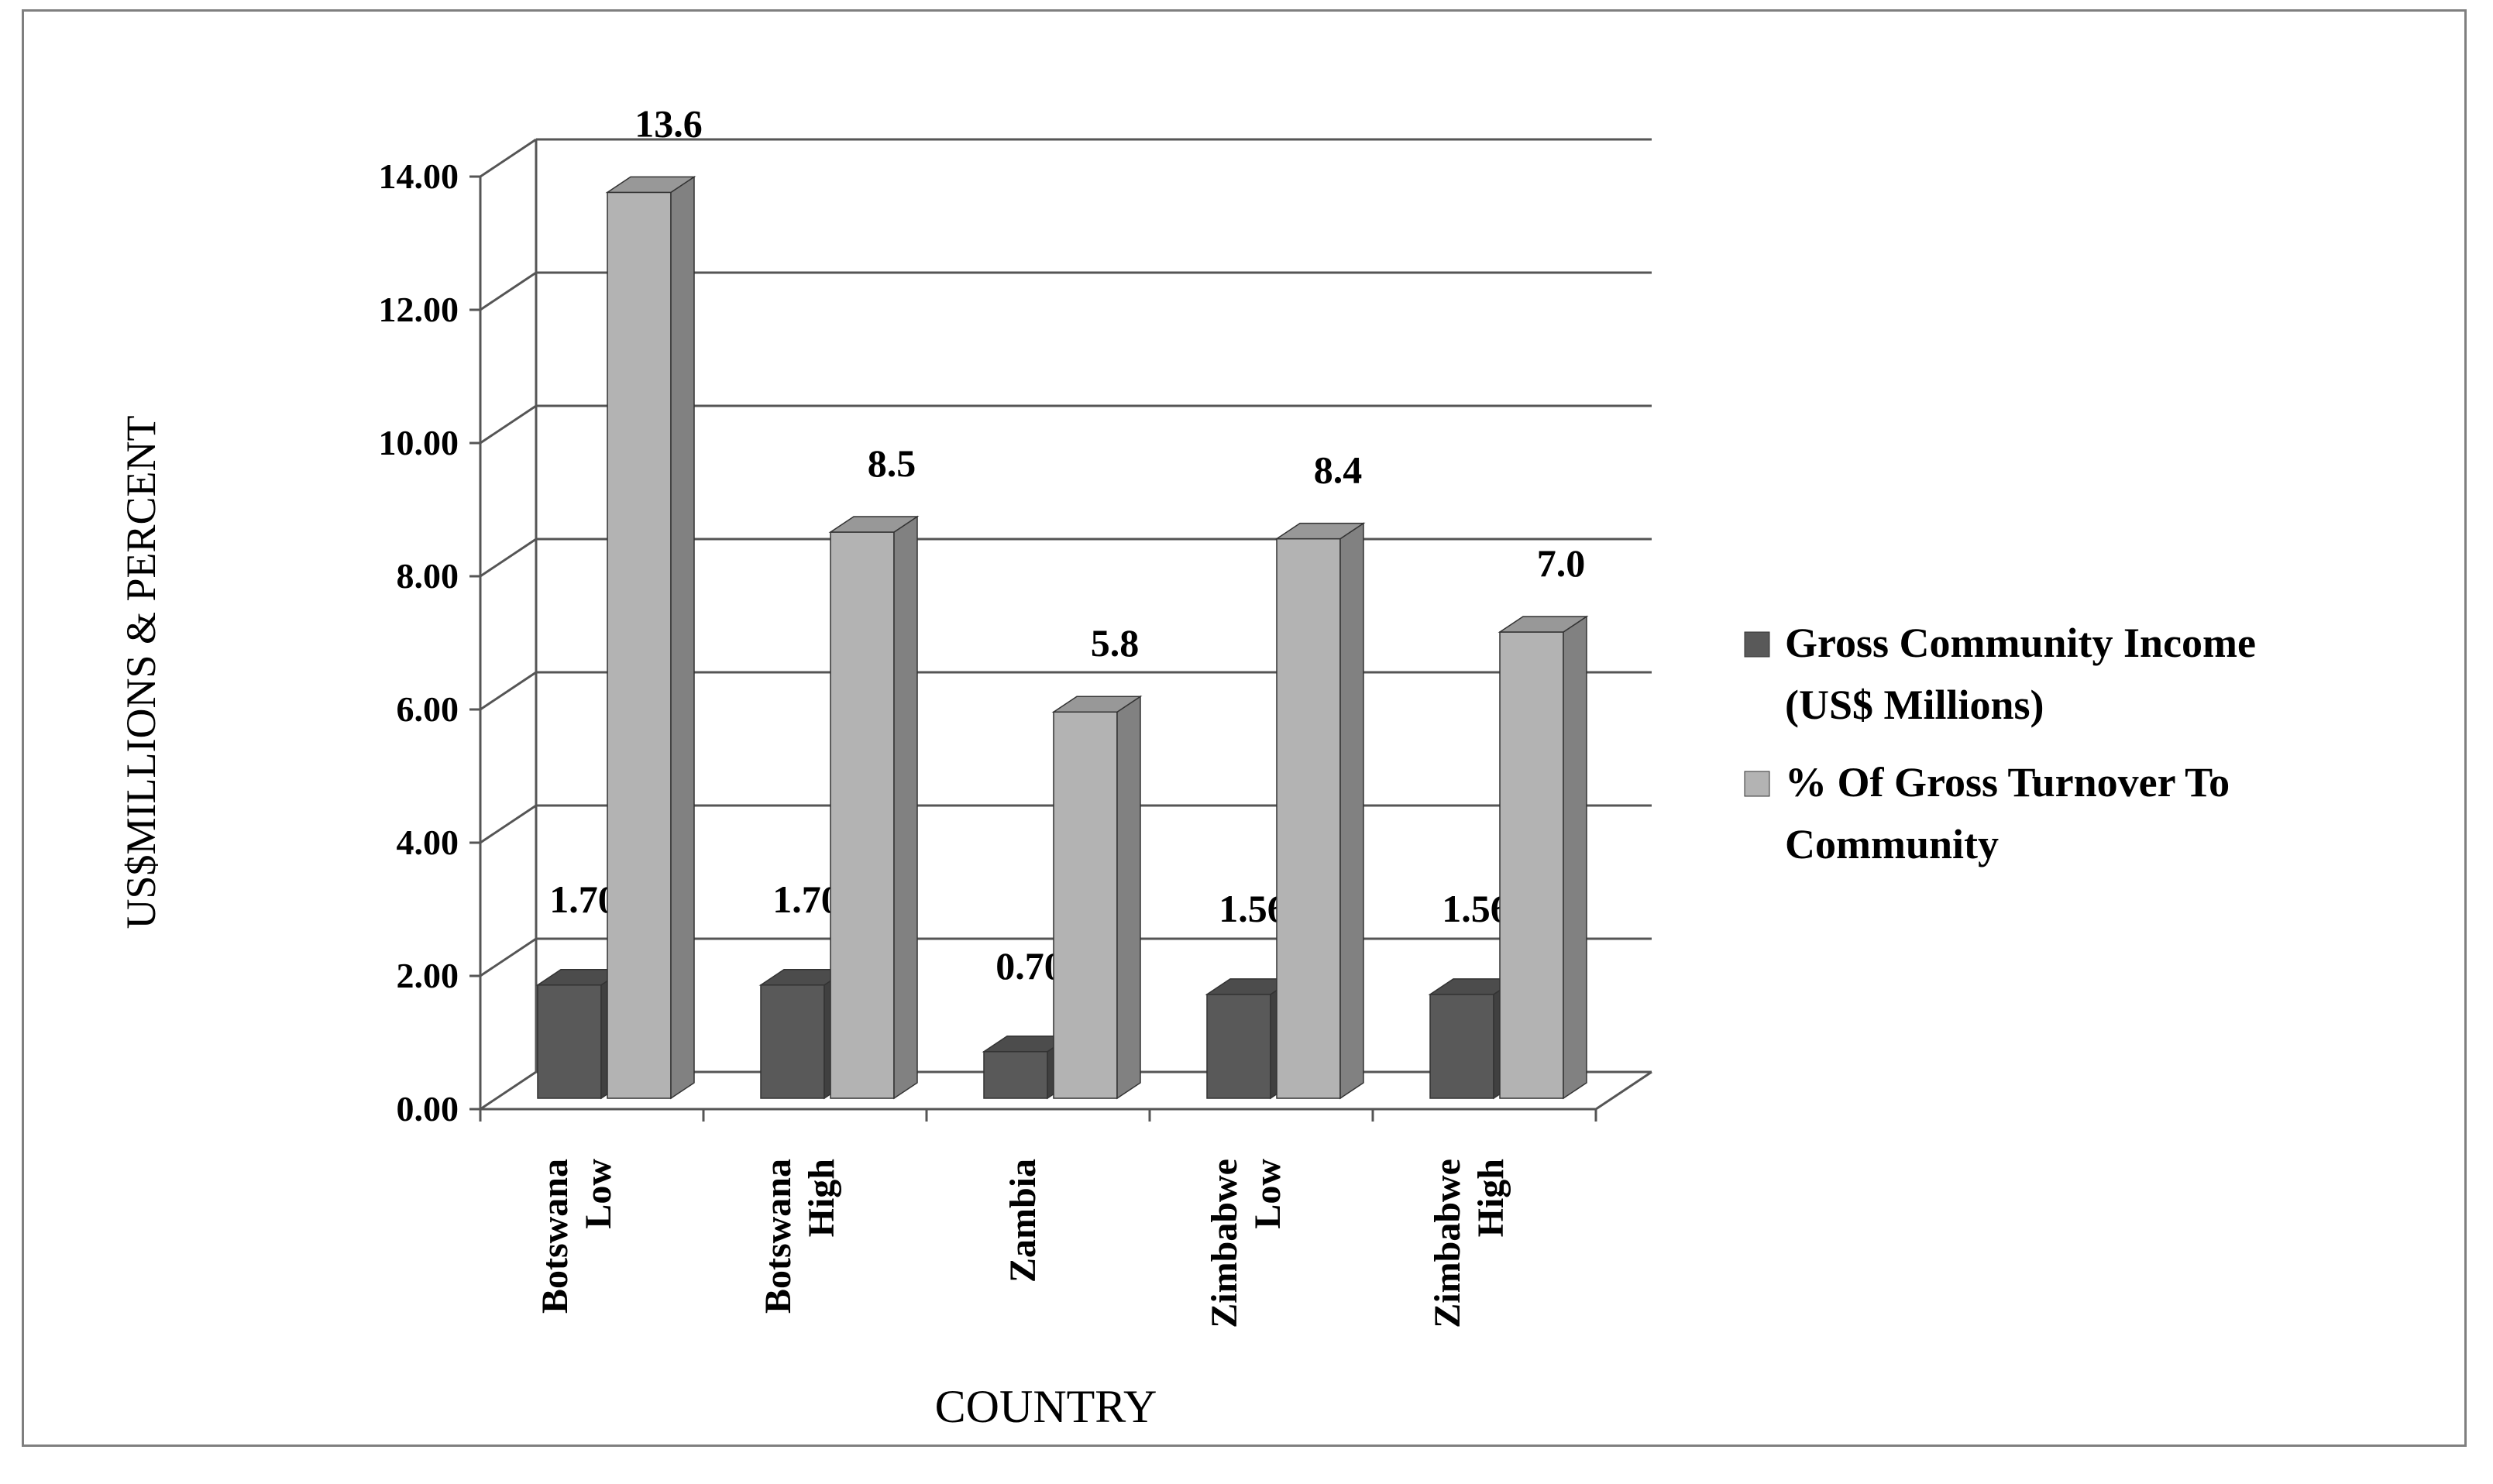  What do you see at coordinates (141, 672) in the screenshot?
I see `y-axis-title: US$MILLIONS & PERCENT` at bounding box center [141, 672].